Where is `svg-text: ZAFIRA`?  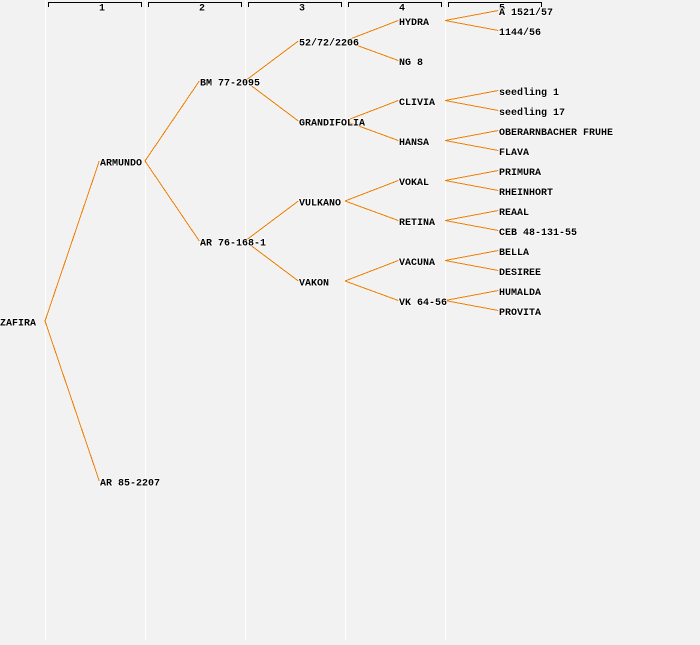
svg-text: ZAFIRA is located at coordinates (18, 324).